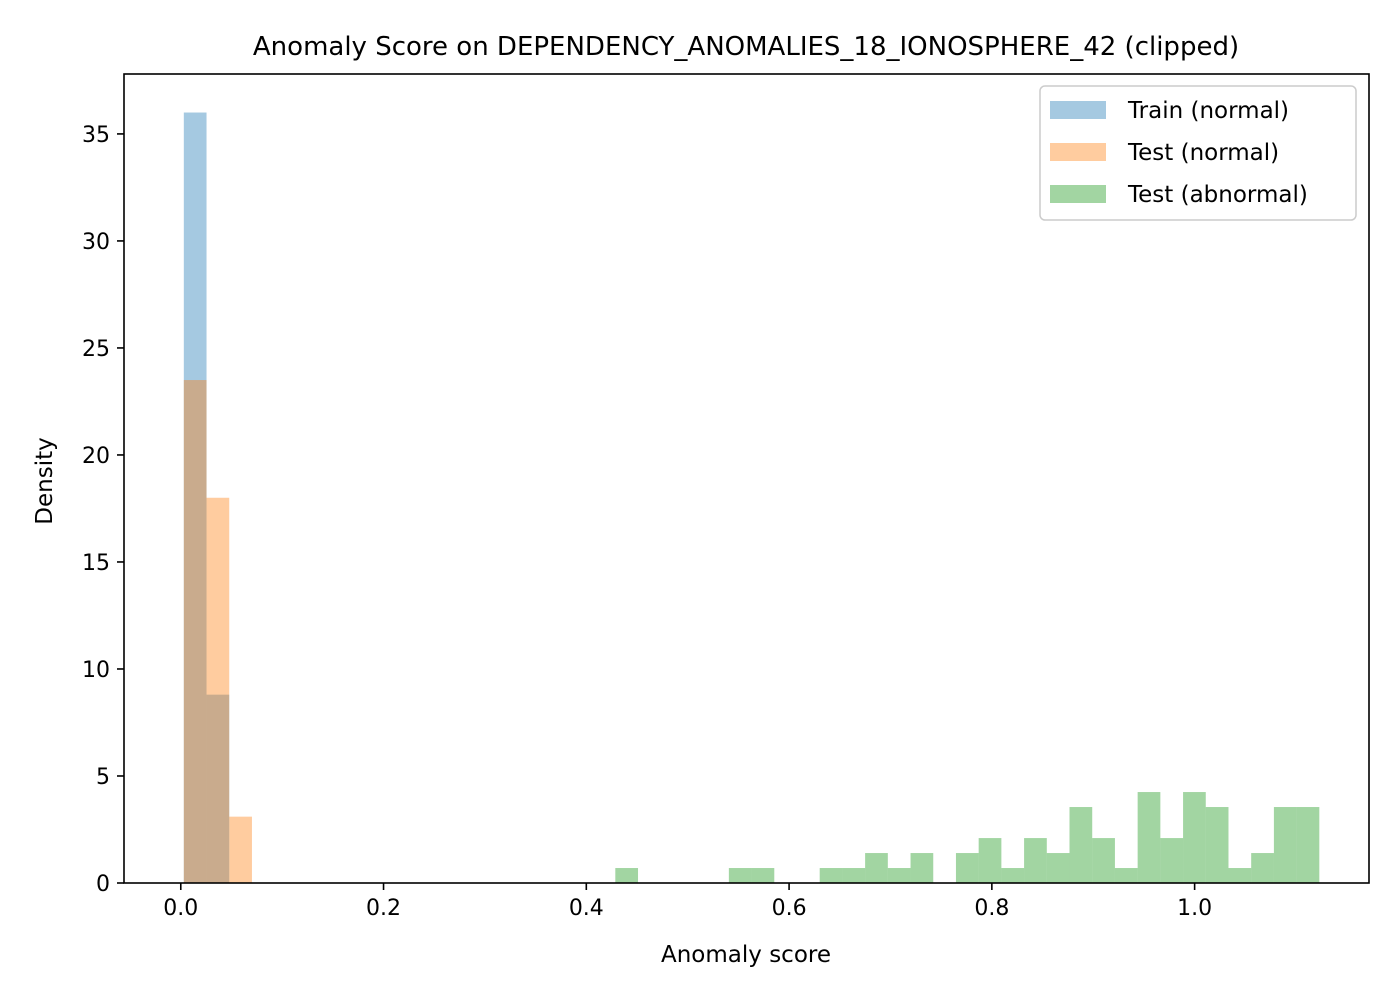 This screenshot has width=1400, height=1000. I want to click on x-tick-label: 0.6, so click(789, 908).